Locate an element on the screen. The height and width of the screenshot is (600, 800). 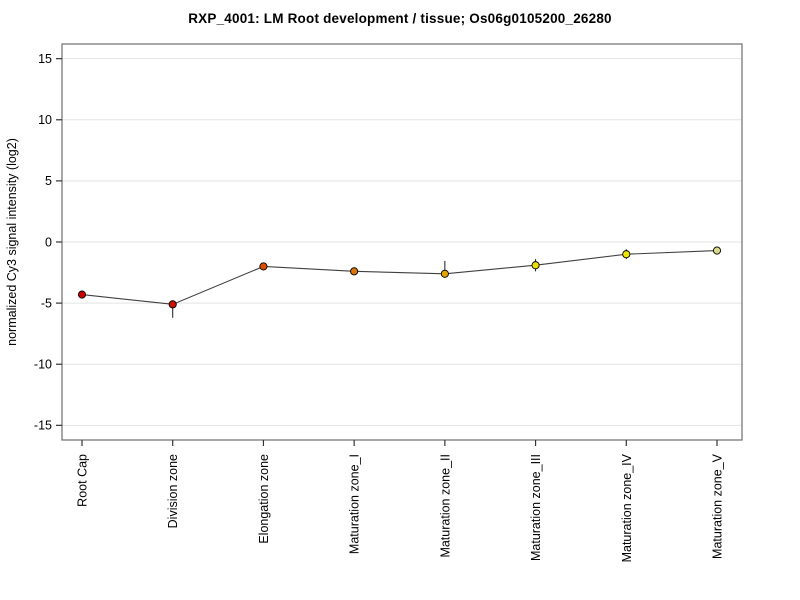
x-tick-label: Maturation zone_III is located at coordinates (536, 507).